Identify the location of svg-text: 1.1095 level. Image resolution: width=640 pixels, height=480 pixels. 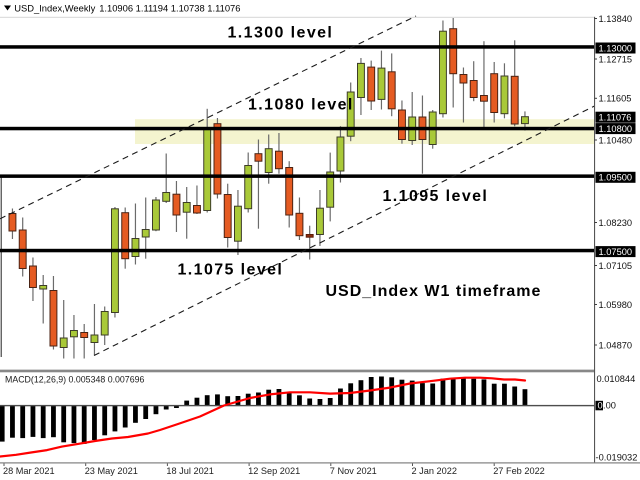
(436, 196).